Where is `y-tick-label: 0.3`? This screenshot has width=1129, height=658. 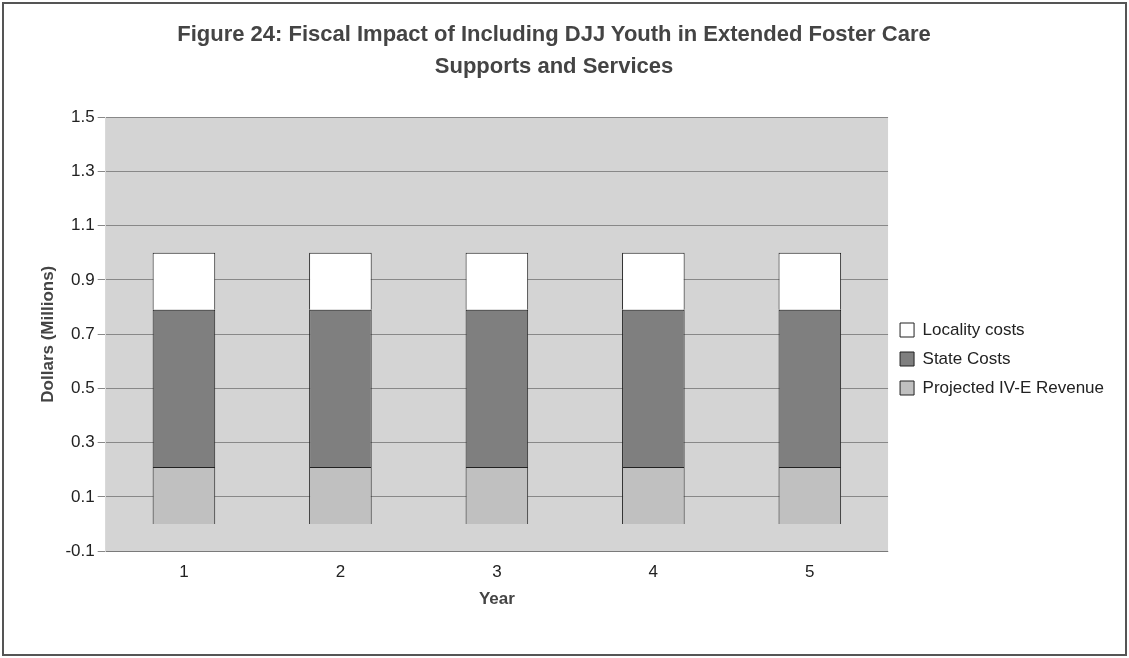
y-tick-label: 0.3 is located at coordinates (83, 442).